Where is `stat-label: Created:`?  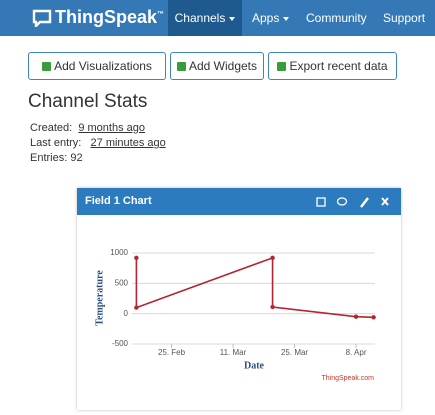 stat-label: Created: is located at coordinates (51, 128).